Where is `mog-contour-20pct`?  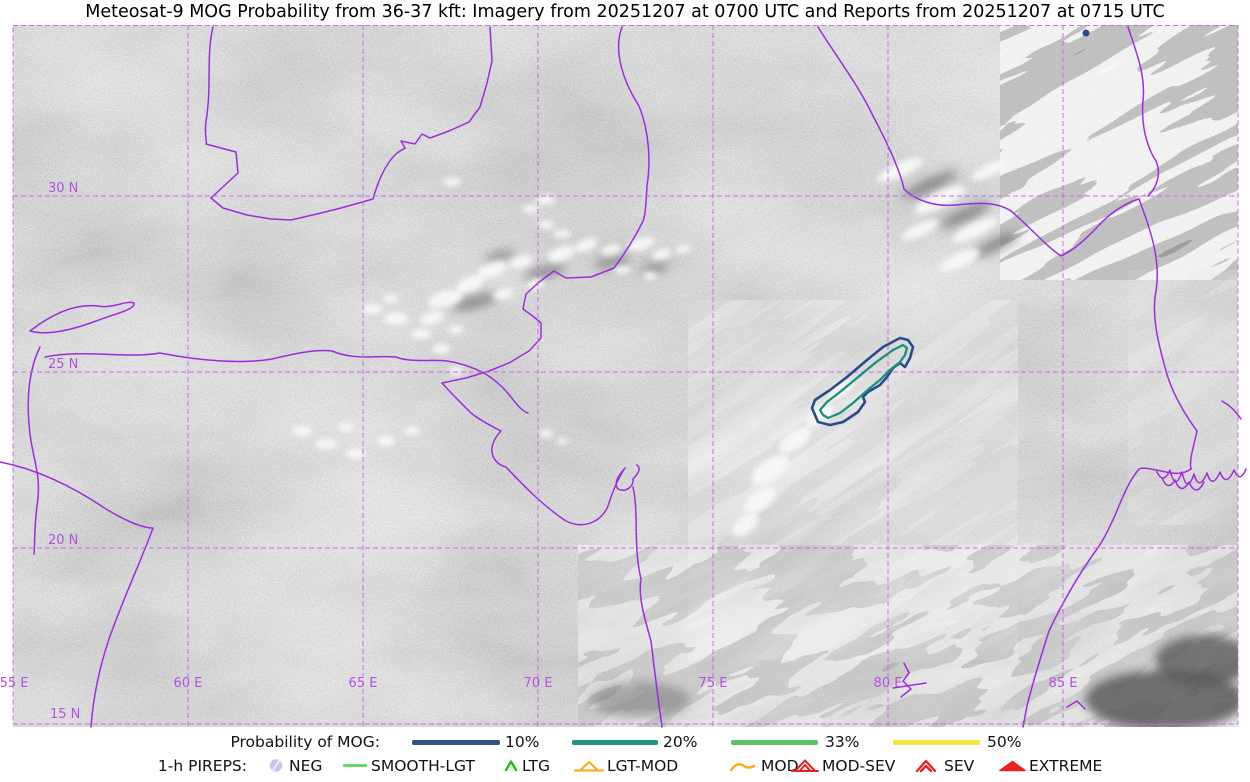
mog-contour-20pct is located at coordinates (863, 381).